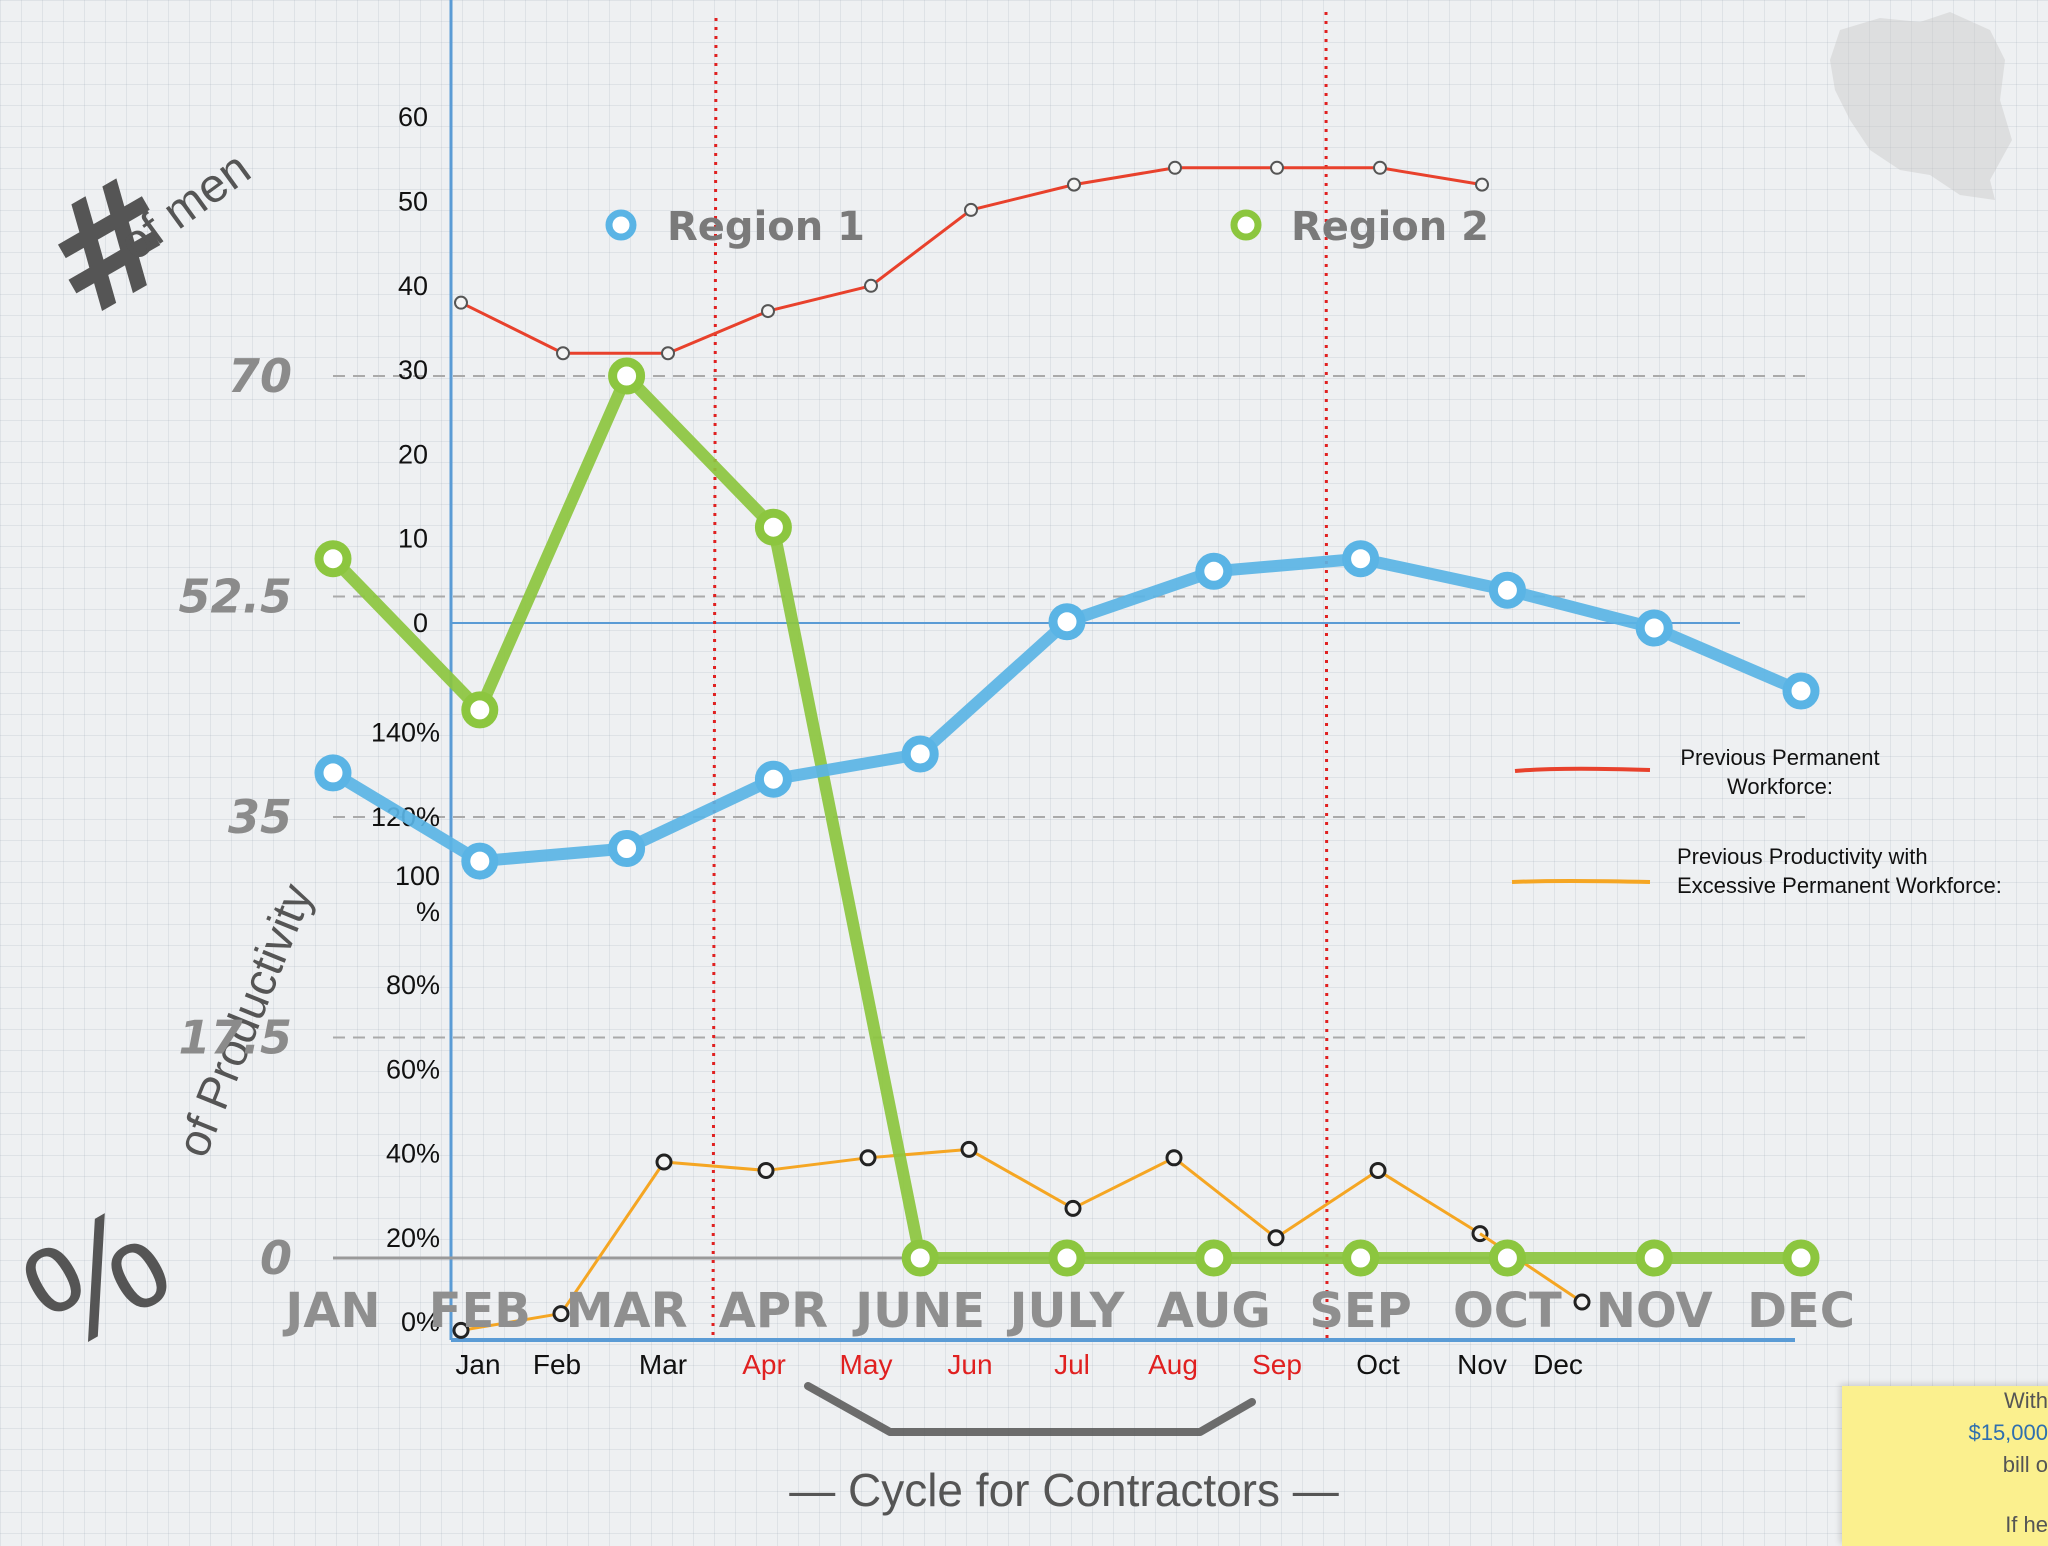 The image size is (2048, 1546). I want to click on month-x-labels: Jan Feb Mar Apr May Jun Jul Aug Sep Oct Nov Dec, so click(1018, 1364).